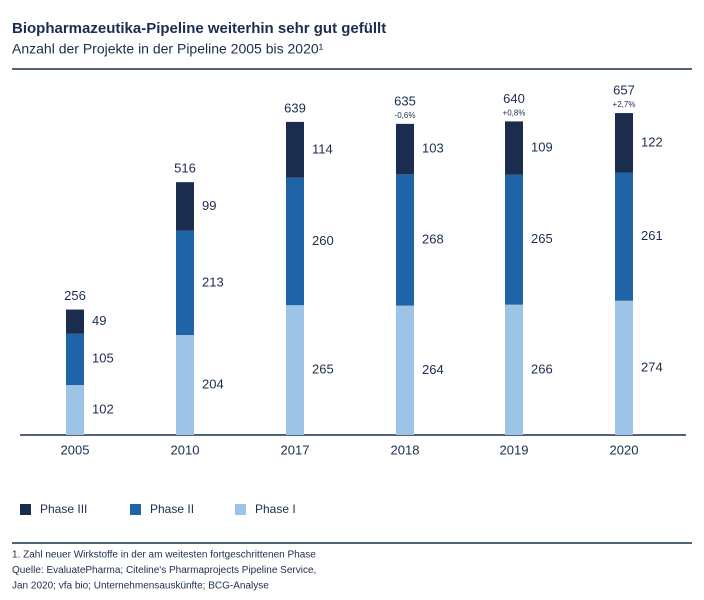 Image resolution: width=704 pixels, height=600 pixels. I want to click on x-tick-label: 2017, so click(295, 449).